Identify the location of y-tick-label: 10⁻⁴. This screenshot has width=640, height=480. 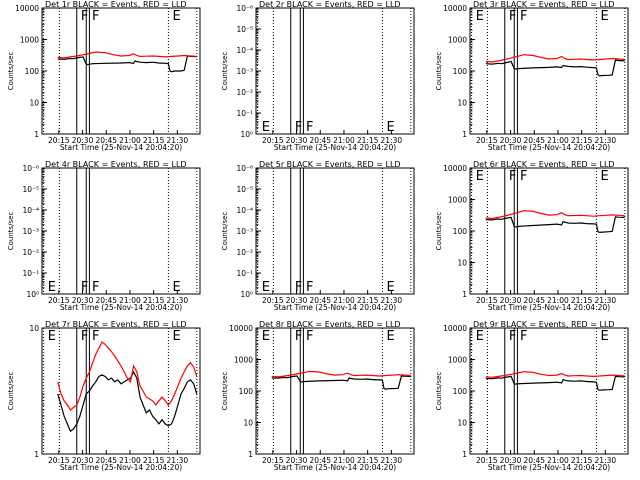
(244, 50).